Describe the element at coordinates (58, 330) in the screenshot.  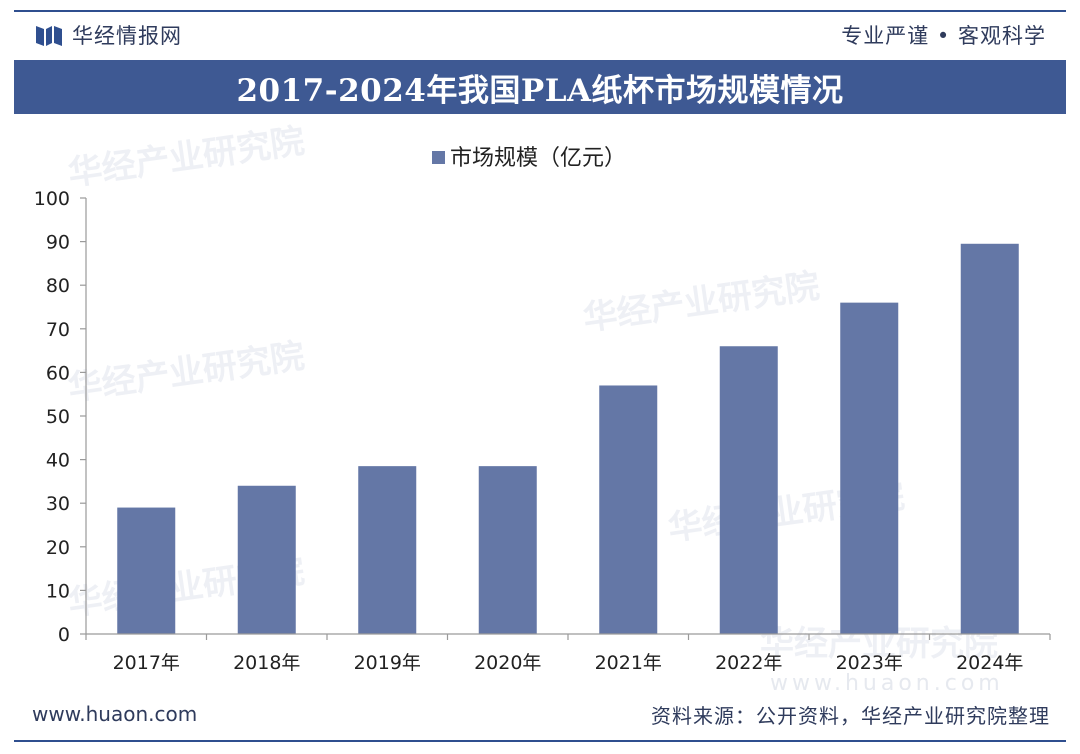
I see `y-tick-label: 70` at that location.